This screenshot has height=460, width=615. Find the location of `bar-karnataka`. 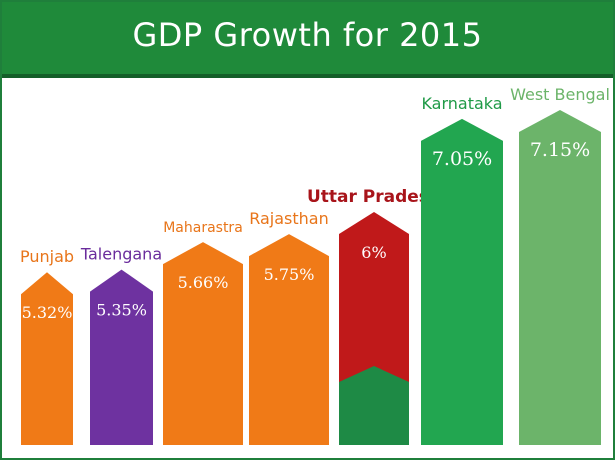

bar-karnataka is located at coordinates (462, 281).